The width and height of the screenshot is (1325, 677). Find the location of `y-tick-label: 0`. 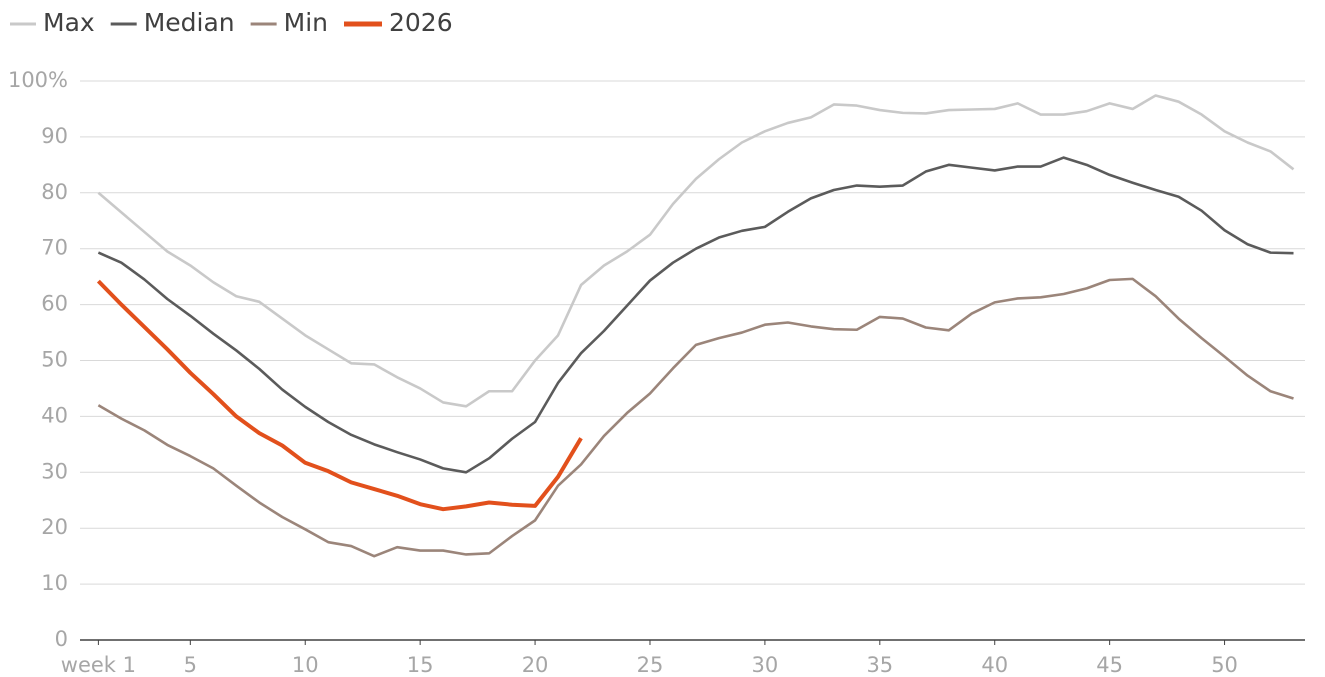

y-tick-label: 0 is located at coordinates (61, 639).